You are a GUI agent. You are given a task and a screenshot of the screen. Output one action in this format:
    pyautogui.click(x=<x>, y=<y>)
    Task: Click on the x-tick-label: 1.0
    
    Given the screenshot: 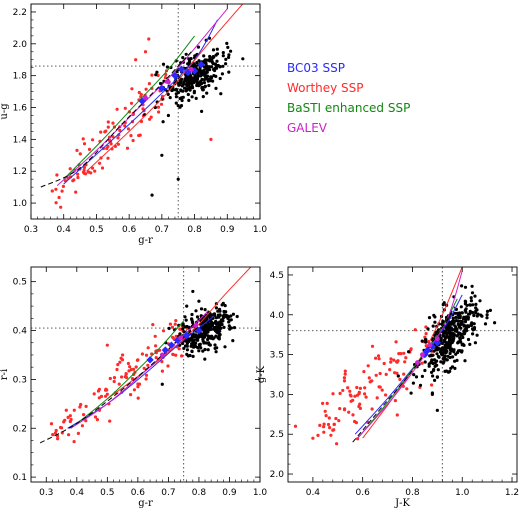 What is the action you would take?
    pyautogui.click(x=462, y=493)
    